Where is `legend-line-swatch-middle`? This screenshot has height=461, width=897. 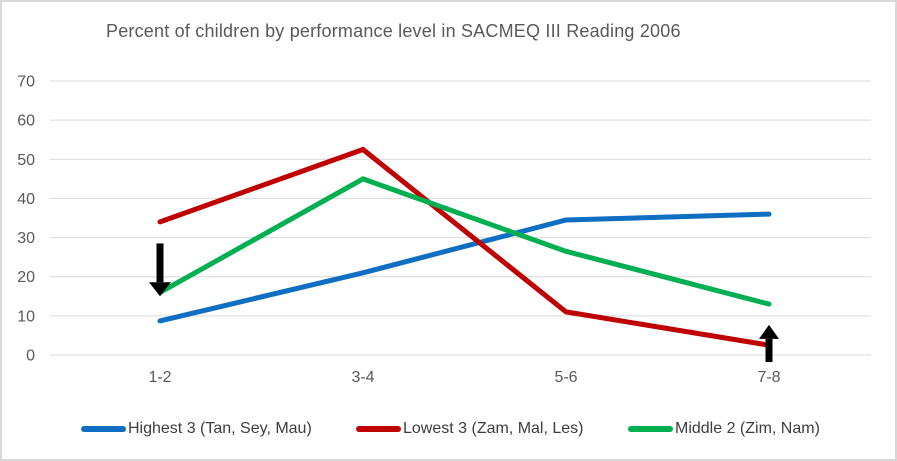
legend-line-swatch-middle is located at coordinates (650, 429).